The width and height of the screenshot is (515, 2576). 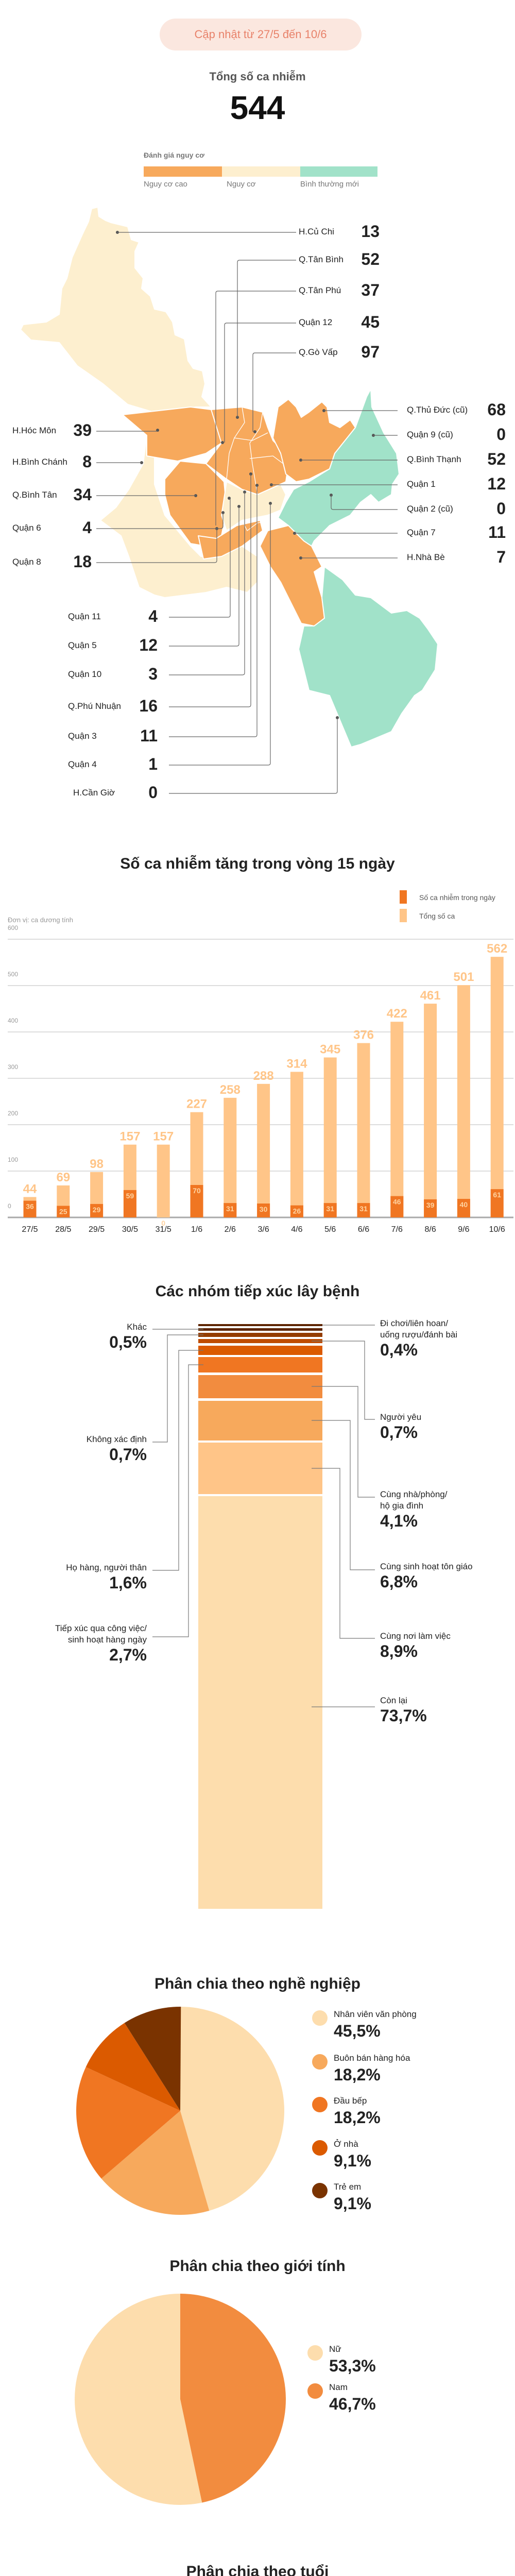 I want to click on bar-total-label: 461, so click(x=430, y=996).